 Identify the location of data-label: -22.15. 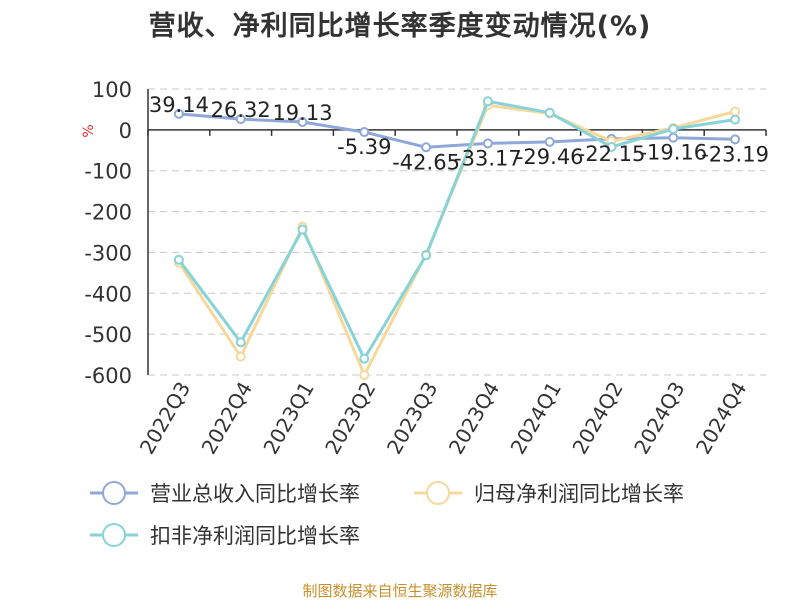
(612, 154).